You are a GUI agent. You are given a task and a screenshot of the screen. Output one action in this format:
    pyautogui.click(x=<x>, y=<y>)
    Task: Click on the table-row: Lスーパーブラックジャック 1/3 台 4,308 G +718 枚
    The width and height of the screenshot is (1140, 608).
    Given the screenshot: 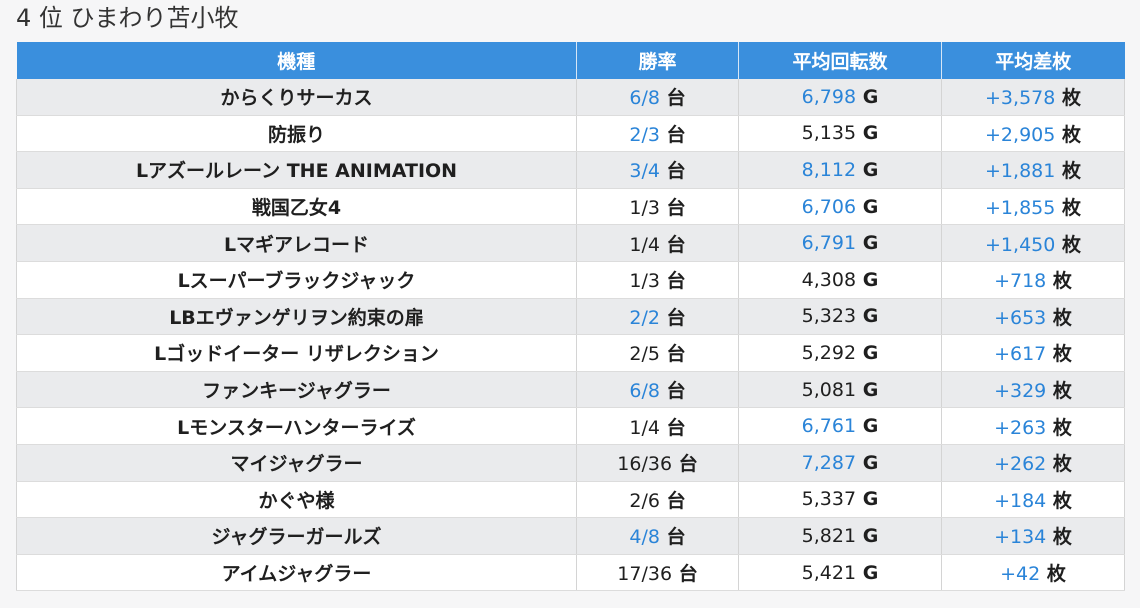 What is the action you would take?
    pyautogui.click(x=570, y=280)
    